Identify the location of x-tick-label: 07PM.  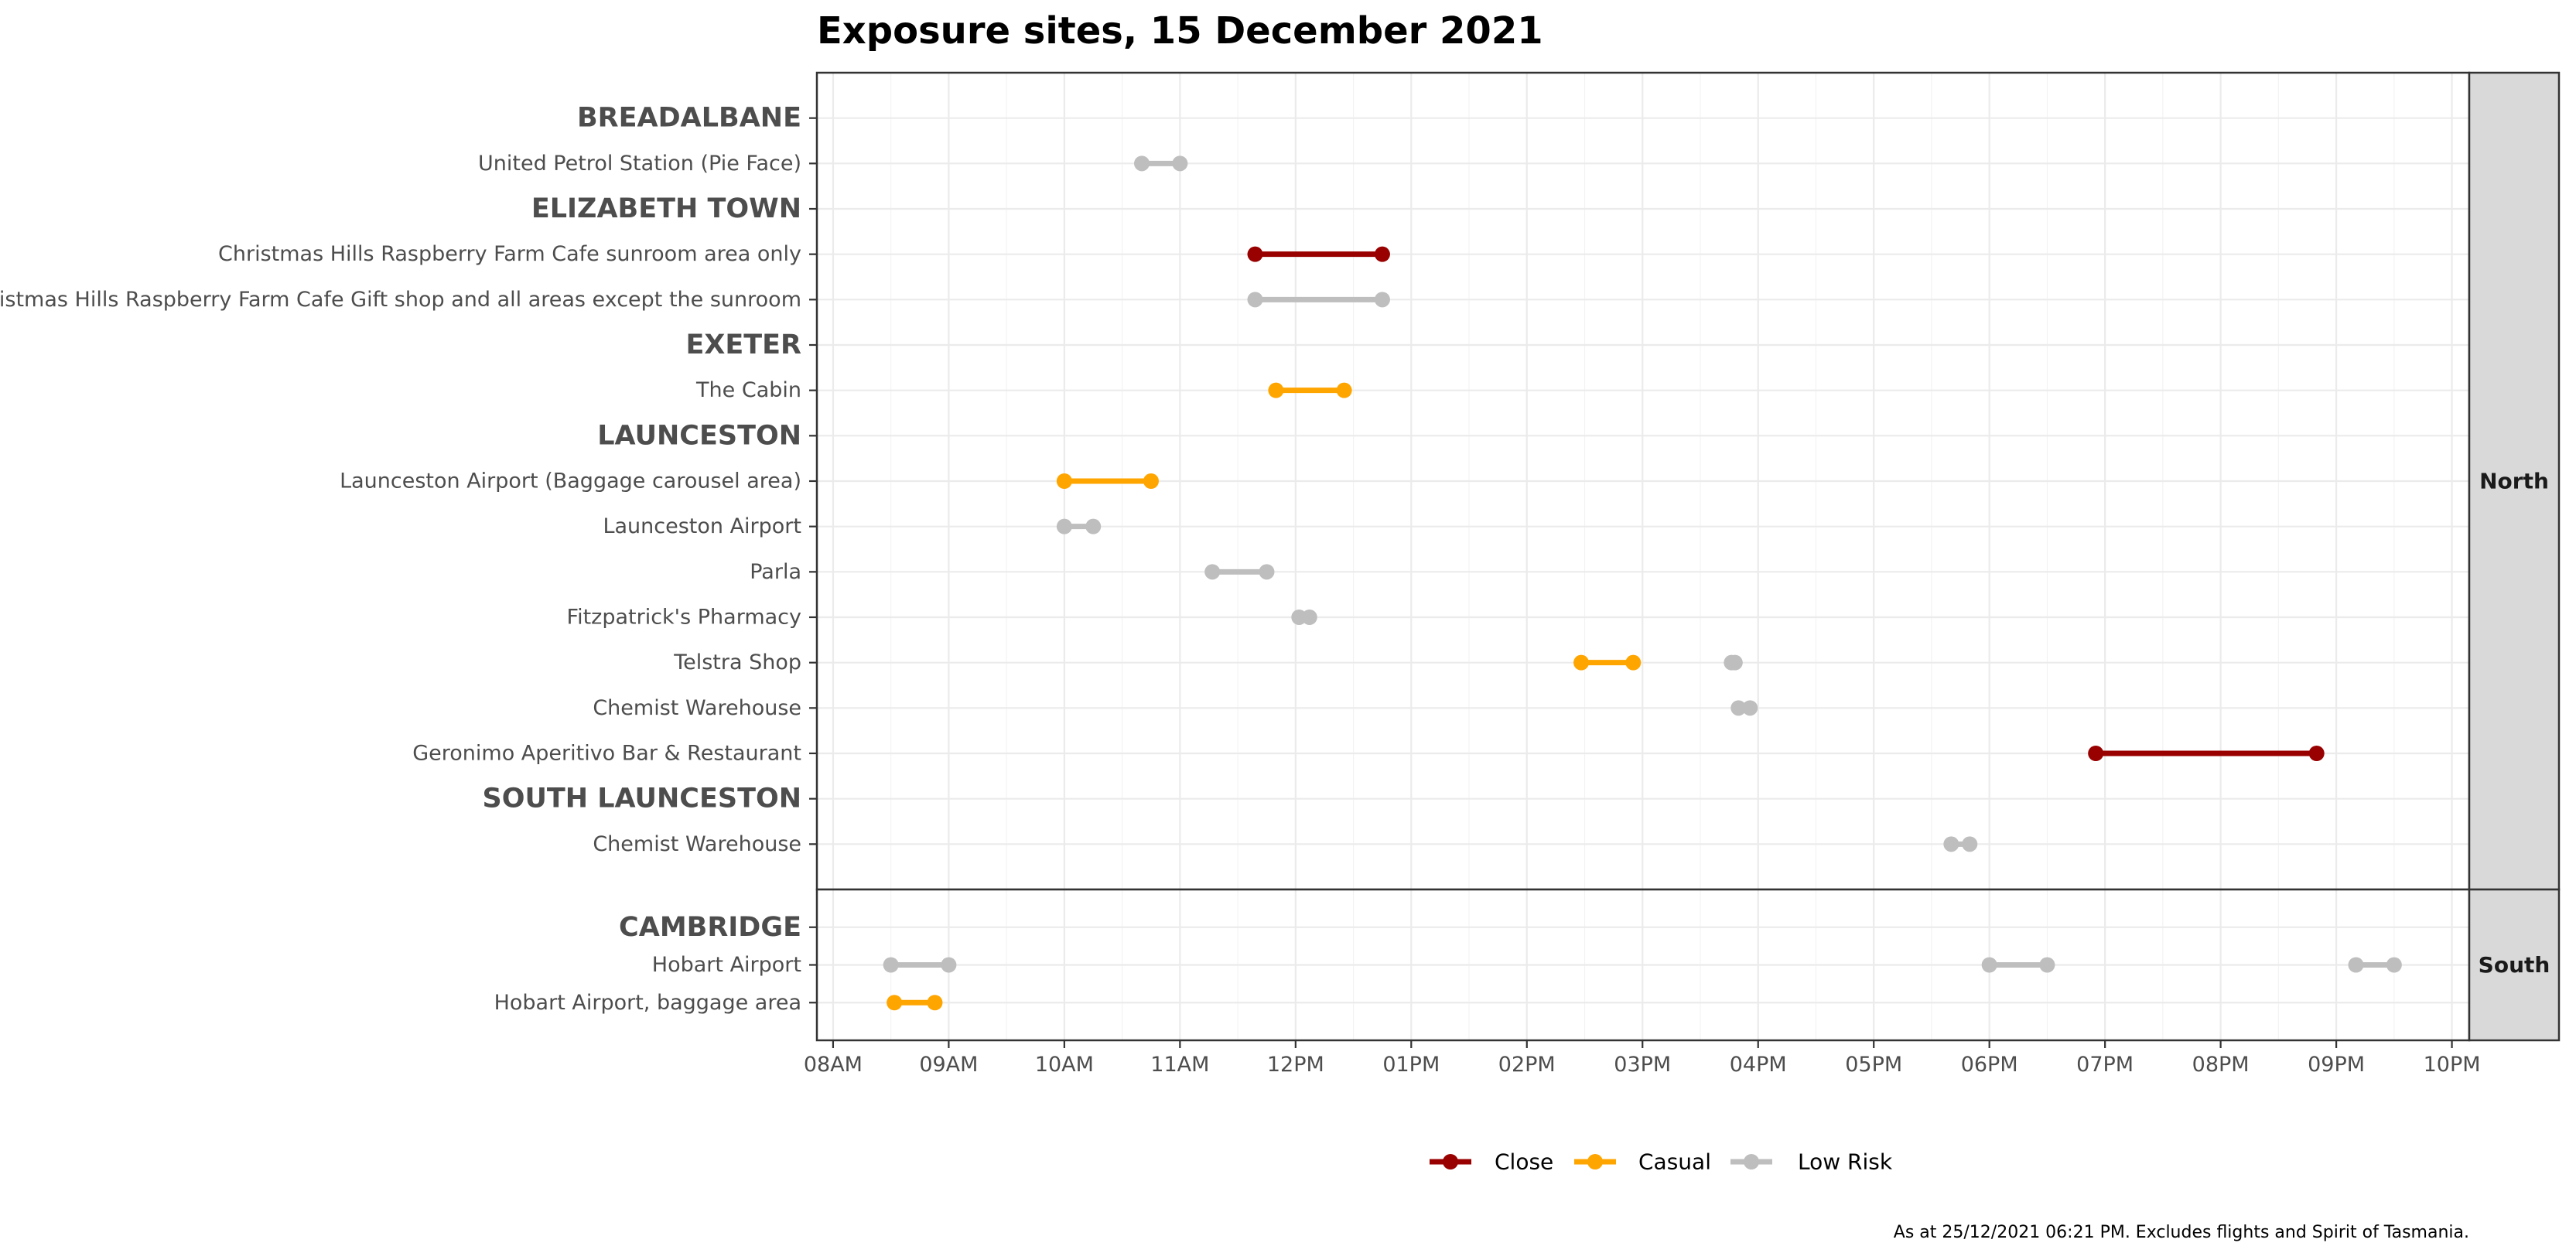
(2105, 1065).